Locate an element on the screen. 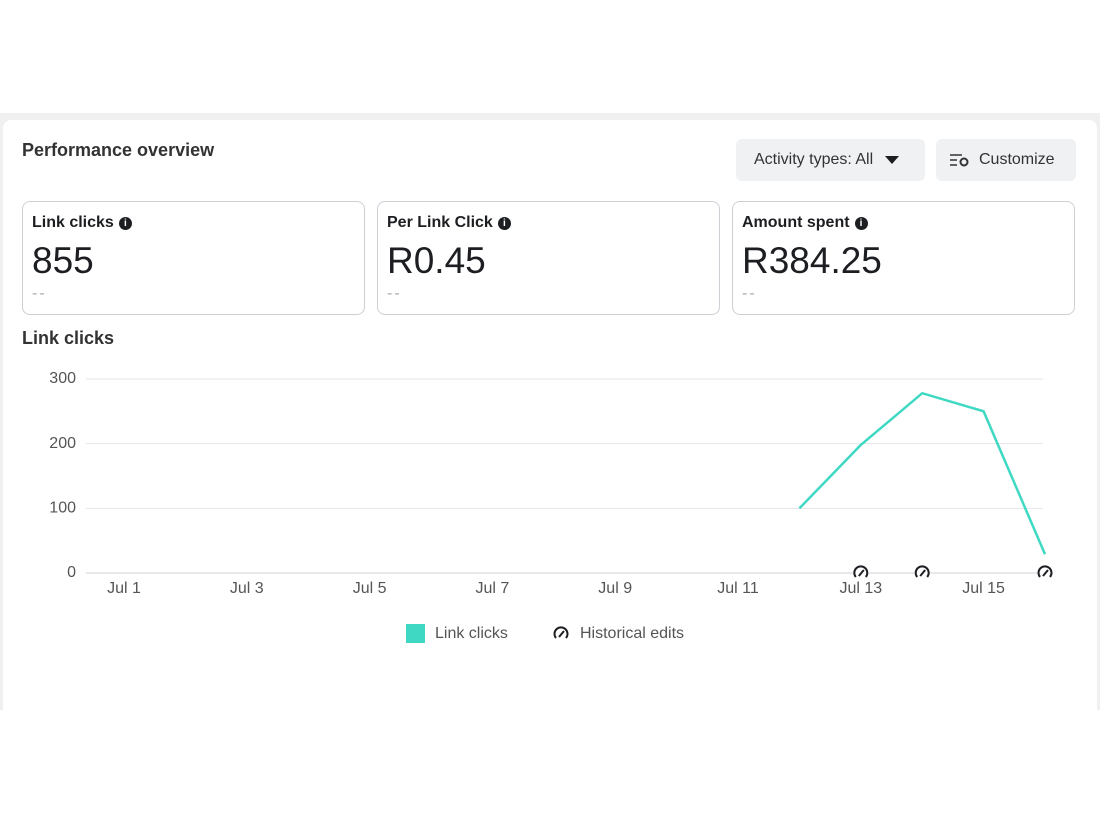 Image resolution: width=1100 pixels, height=825 pixels. y-tick-label: 100 is located at coordinates (62, 508).